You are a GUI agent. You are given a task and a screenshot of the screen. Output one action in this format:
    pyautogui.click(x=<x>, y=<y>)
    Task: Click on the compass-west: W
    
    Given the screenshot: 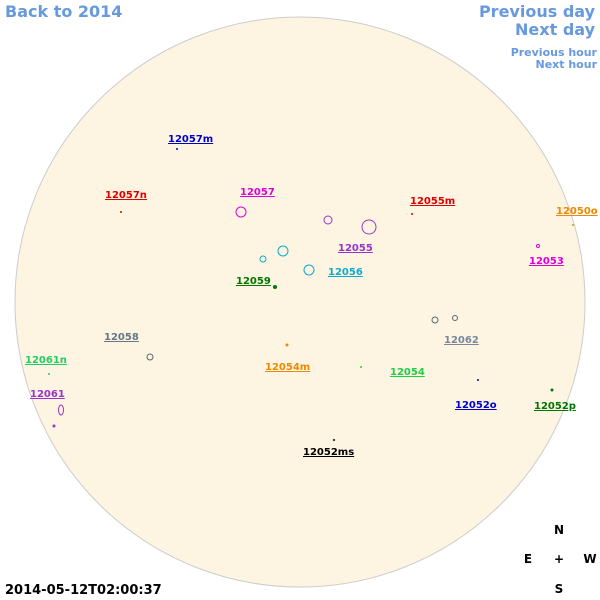 What is the action you would take?
    pyautogui.click(x=589, y=559)
    